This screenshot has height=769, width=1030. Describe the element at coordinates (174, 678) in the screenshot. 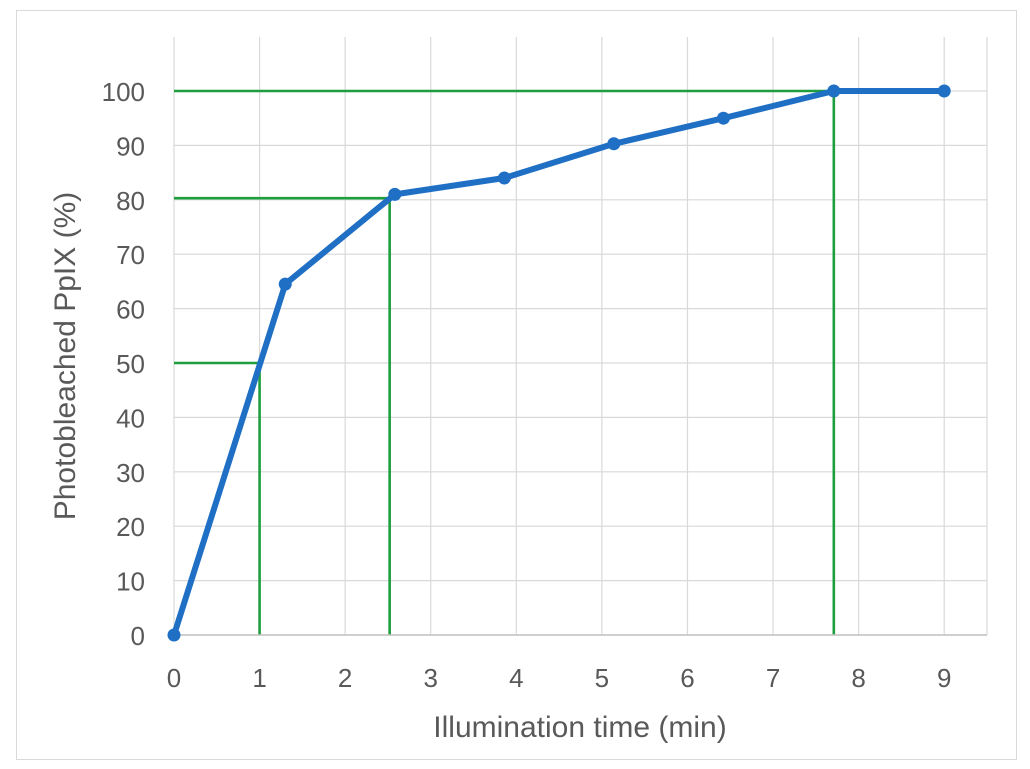

I see `x-tick-label: 0` at that location.